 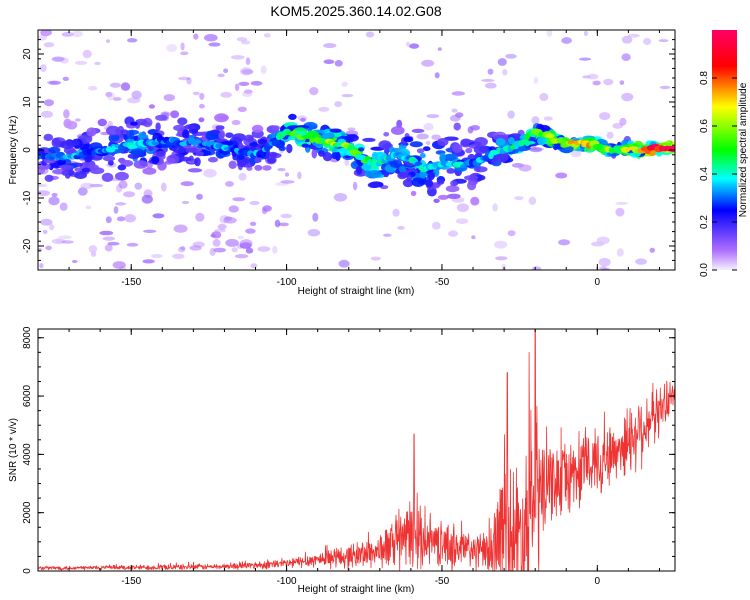 What do you see at coordinates (133, 146) in the screenshot?
I see `spectrogram-ridge-cell` at bounding box center [133, 146].